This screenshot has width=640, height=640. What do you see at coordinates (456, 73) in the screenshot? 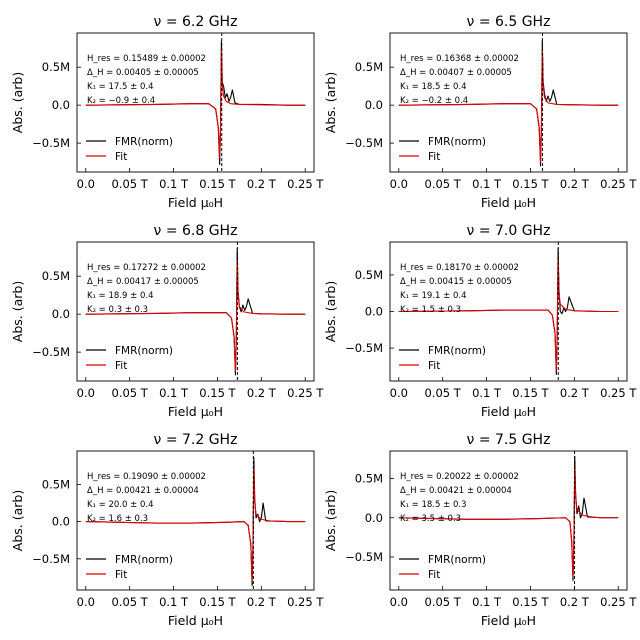
I see `fit-parameter: Δ_H = 0.00407 ± 0.00005` at bounding box center [456, 73].